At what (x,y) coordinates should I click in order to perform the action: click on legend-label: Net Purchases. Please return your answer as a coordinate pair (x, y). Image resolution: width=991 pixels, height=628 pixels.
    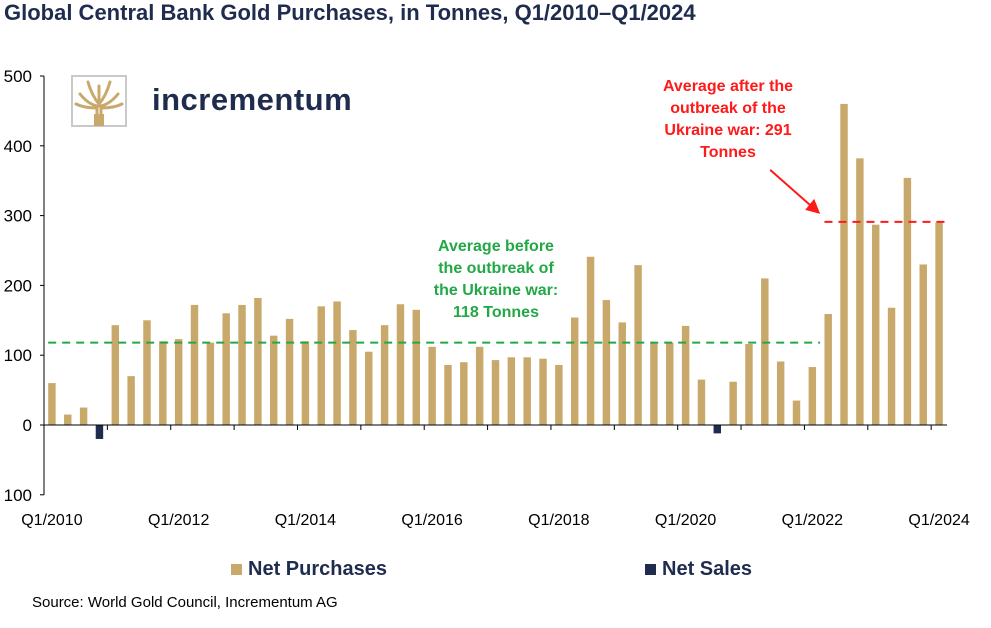
    Looking at the image, I should click on (317, 569).